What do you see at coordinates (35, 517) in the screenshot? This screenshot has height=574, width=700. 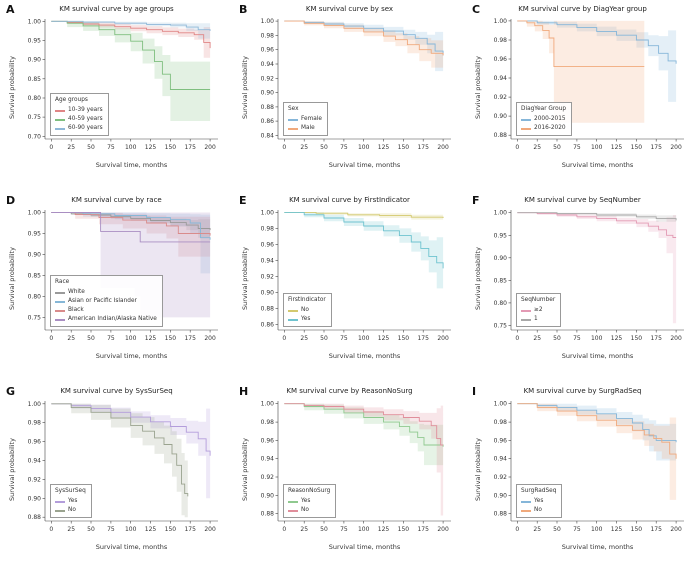 I see `y-tick-label: 0.88` at bounding box center [35, 517].